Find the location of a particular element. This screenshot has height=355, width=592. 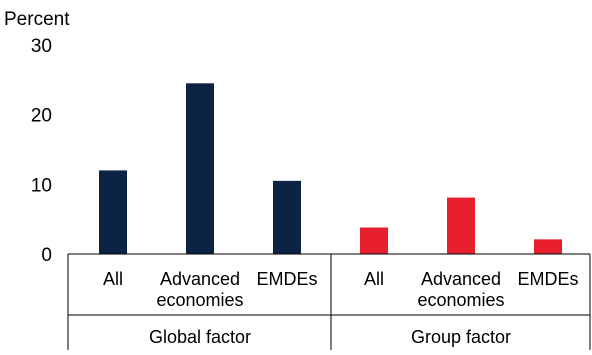

y-tick-label: 0 is located at coordinates (46, 255).